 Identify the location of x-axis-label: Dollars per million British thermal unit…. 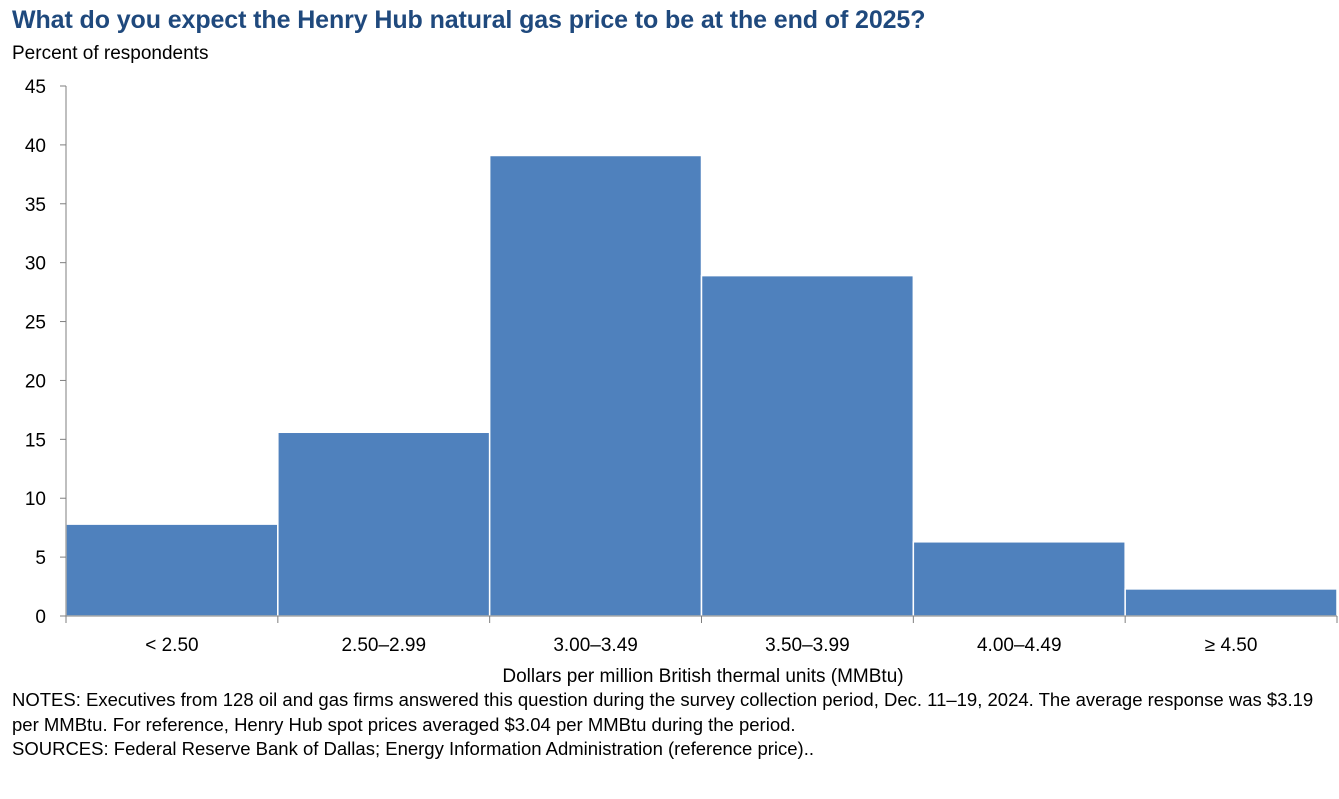
(702, 676).